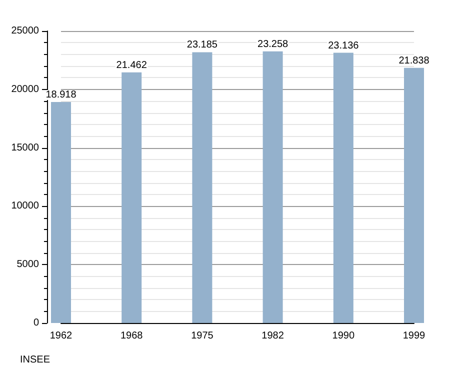 The width and height of the screenshot is (455, 373). What do you see at coordinates (202, 336) in the screenshot?
I see `x-tick-label: 1975` at bounding box center [202, 336].